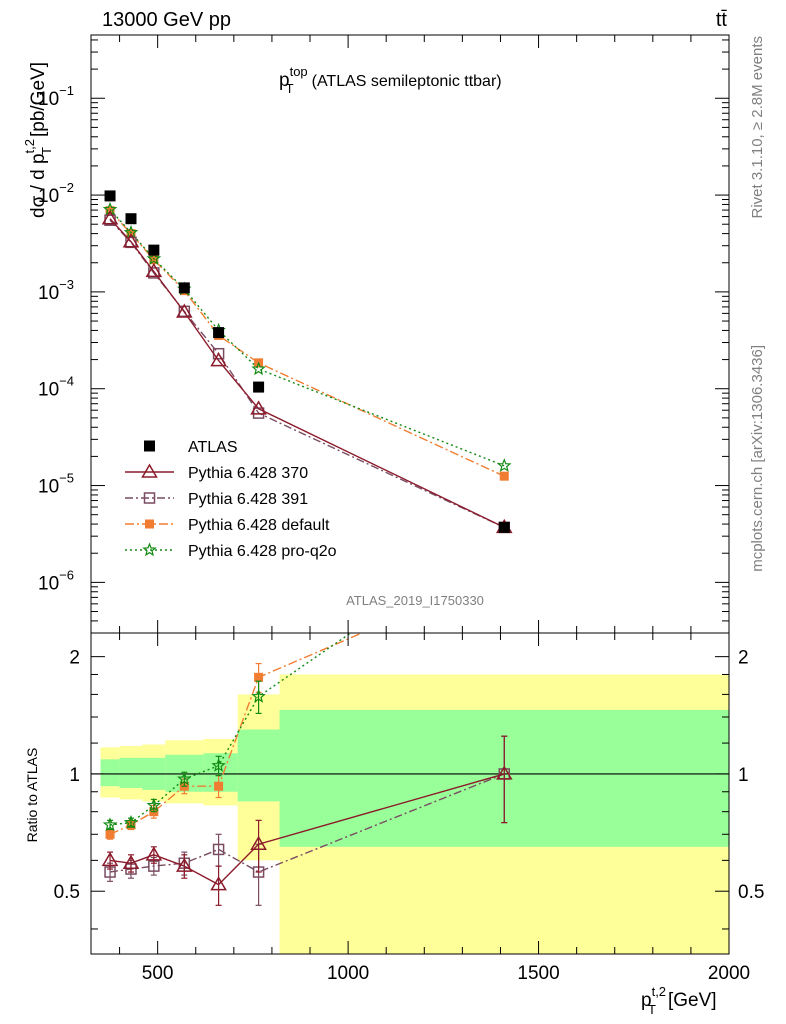 Image resolution: width=786 pixels, height=1024 pixels. I want to click on plot-title: ptop T (ATLAS semileptonic ttbar), so click(390, 80).